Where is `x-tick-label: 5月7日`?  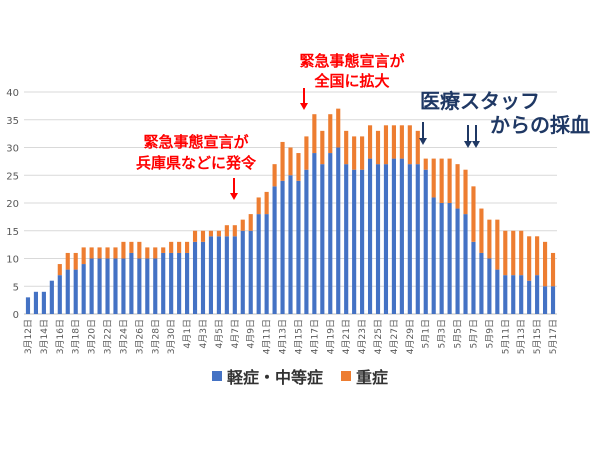 x-tick-label: 5月7日 is located at coordinates (473, 333).